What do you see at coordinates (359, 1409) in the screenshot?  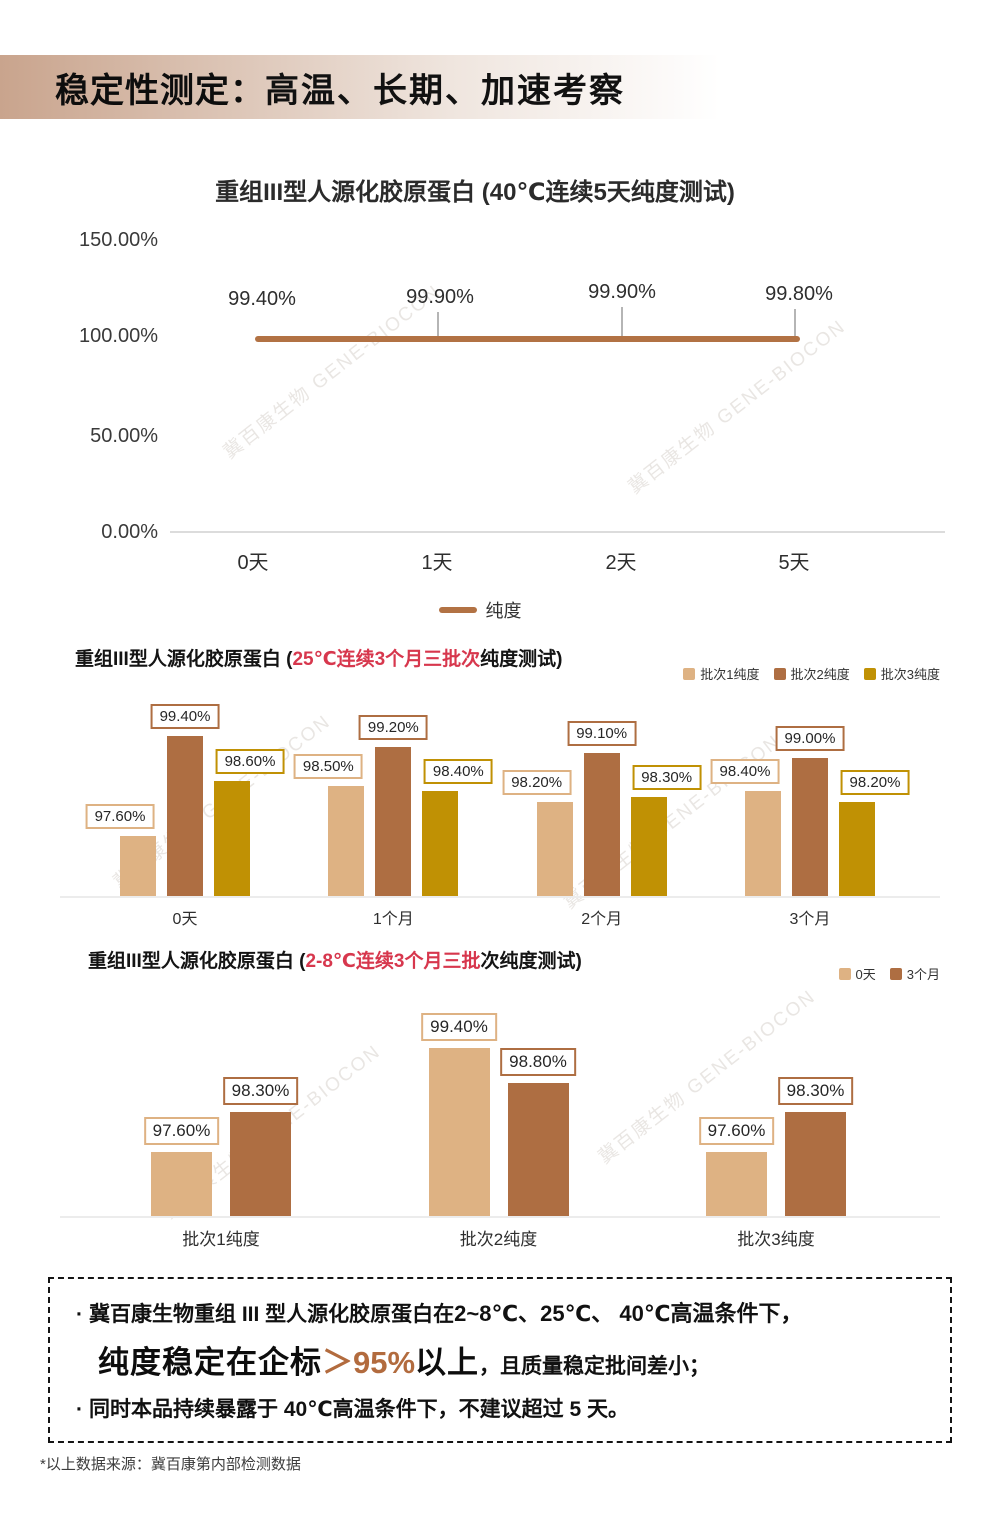 I see `conclusion-text: 同时本品持续暴露于 40℃高温条件下，不建议超过 5 天。` at bounding box center [359, 1409].